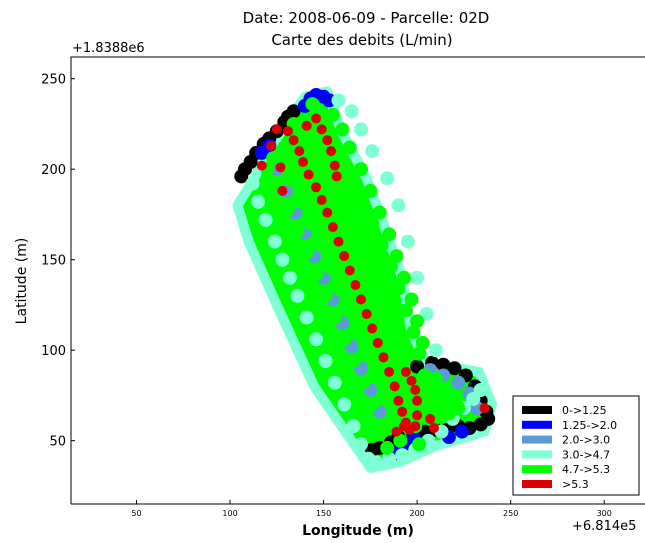 The height and width of the screenshot is (543, 645). I want to click on x-ticks: 50 100 150 200 250 300, so click(371, 509).